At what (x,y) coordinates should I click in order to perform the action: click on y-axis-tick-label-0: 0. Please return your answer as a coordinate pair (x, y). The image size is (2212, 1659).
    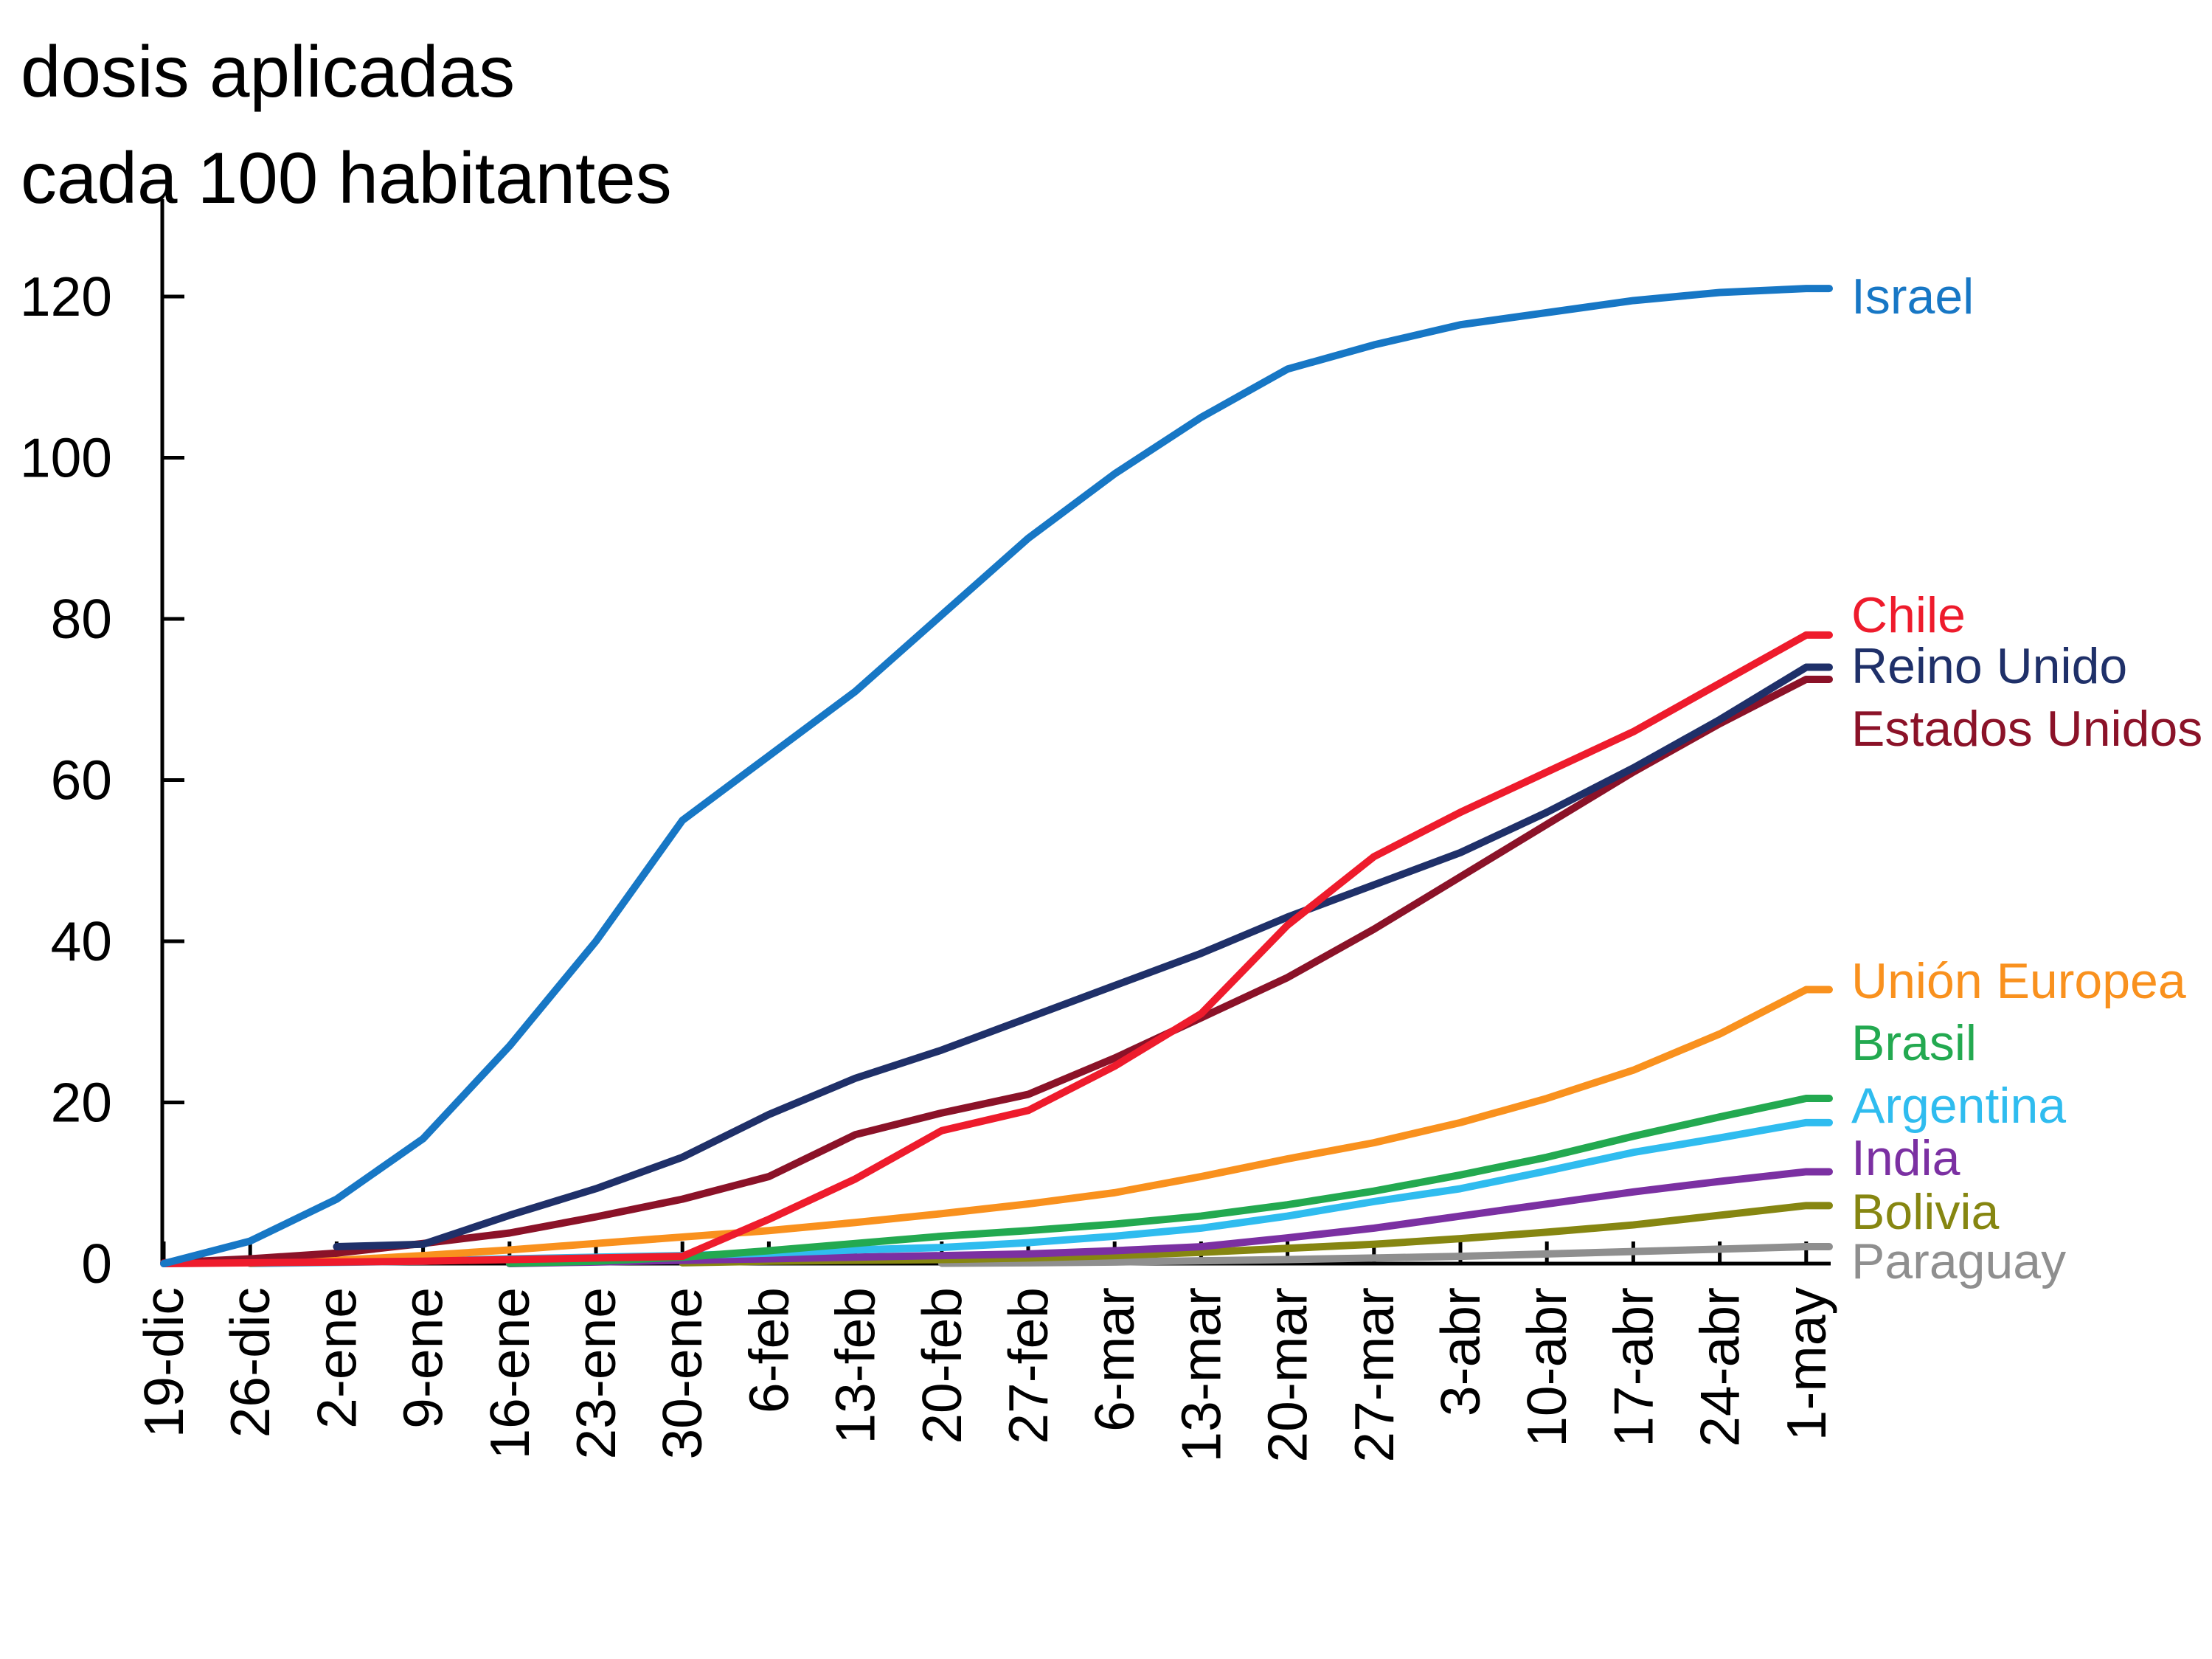
    Looking at the image, I should click on (97, 1264).